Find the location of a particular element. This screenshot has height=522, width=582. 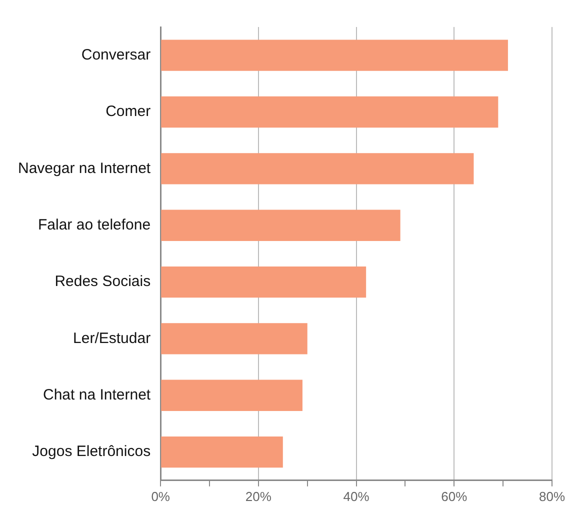

y-tick-label: Ler/Estudar is located at coordinates (112, 338).